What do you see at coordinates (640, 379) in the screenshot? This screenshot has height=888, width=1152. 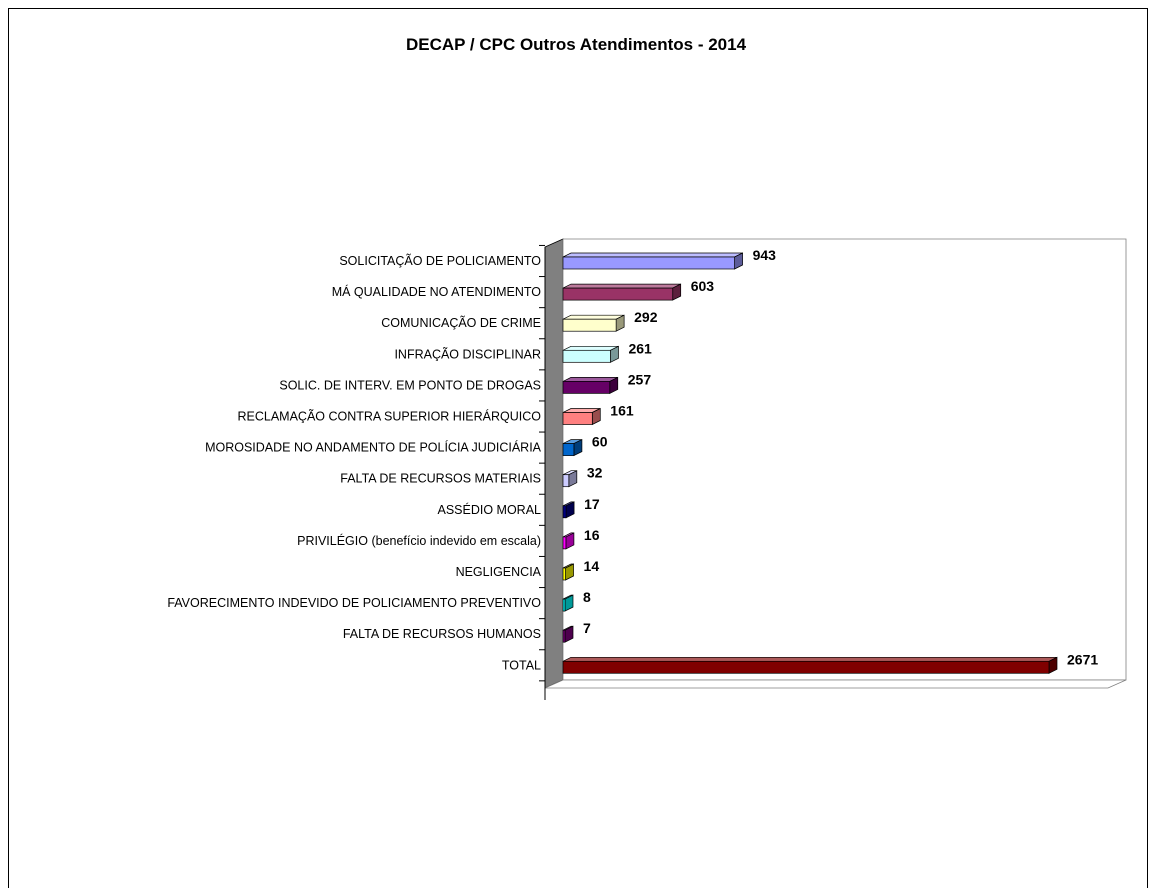 I see `value-label: 257` at bounding box center [640, 379].